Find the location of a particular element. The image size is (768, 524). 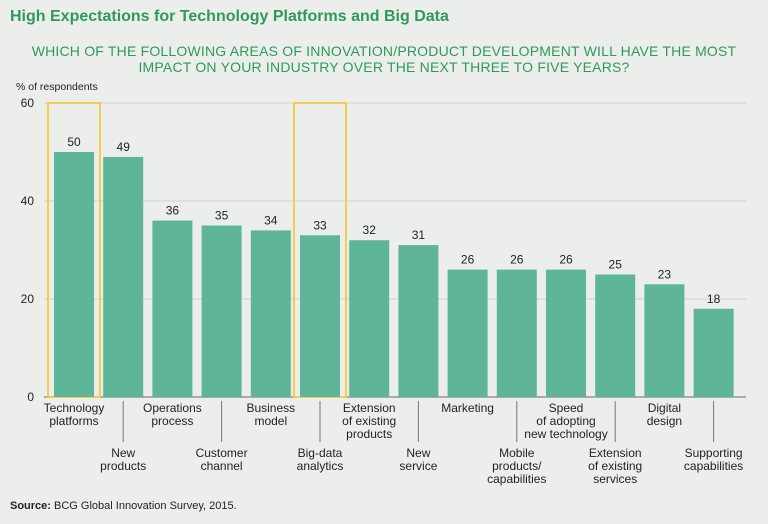

source-label: Source: is located at coordinates (30, 506).